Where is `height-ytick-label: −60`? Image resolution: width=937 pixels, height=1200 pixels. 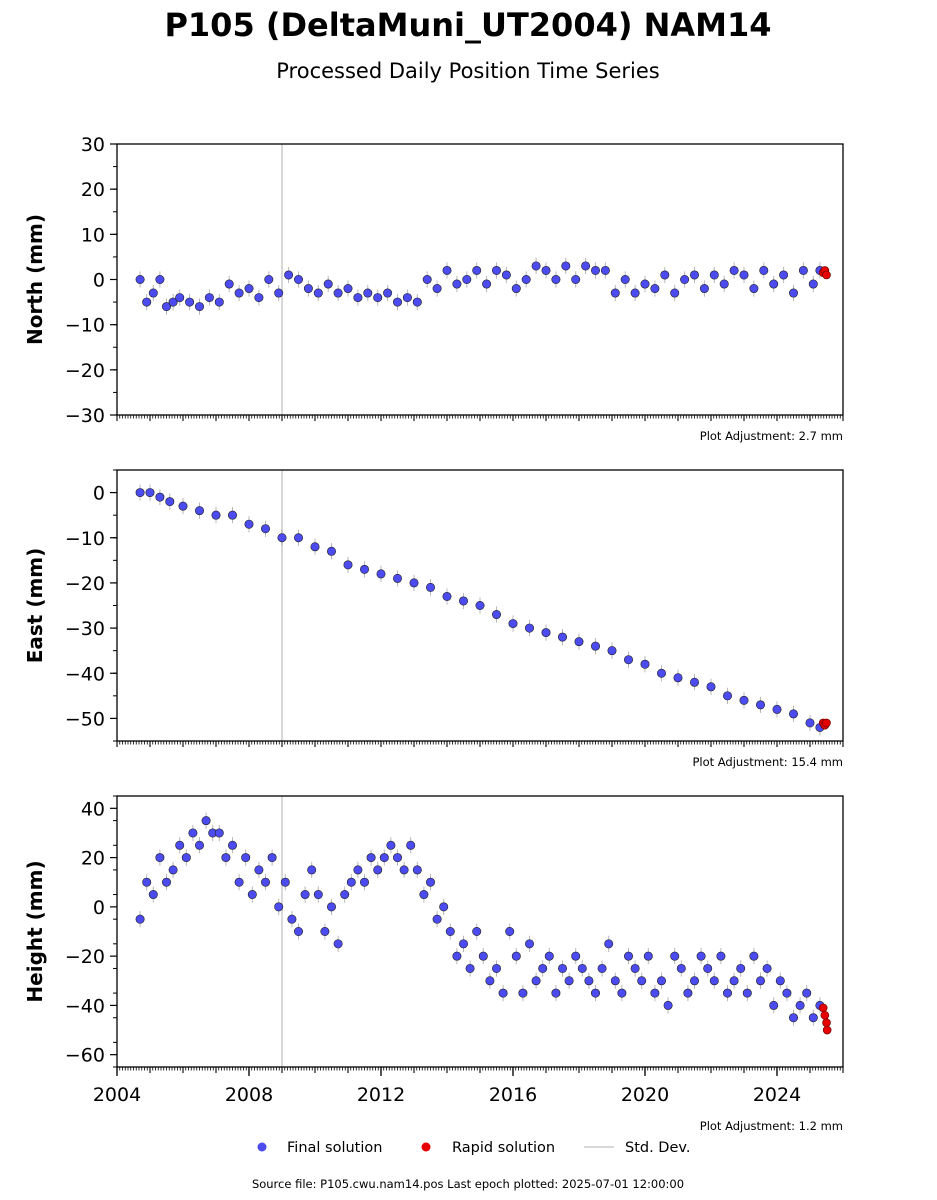
height-ytick-label: −60 is located at coordinates (85, 1056).